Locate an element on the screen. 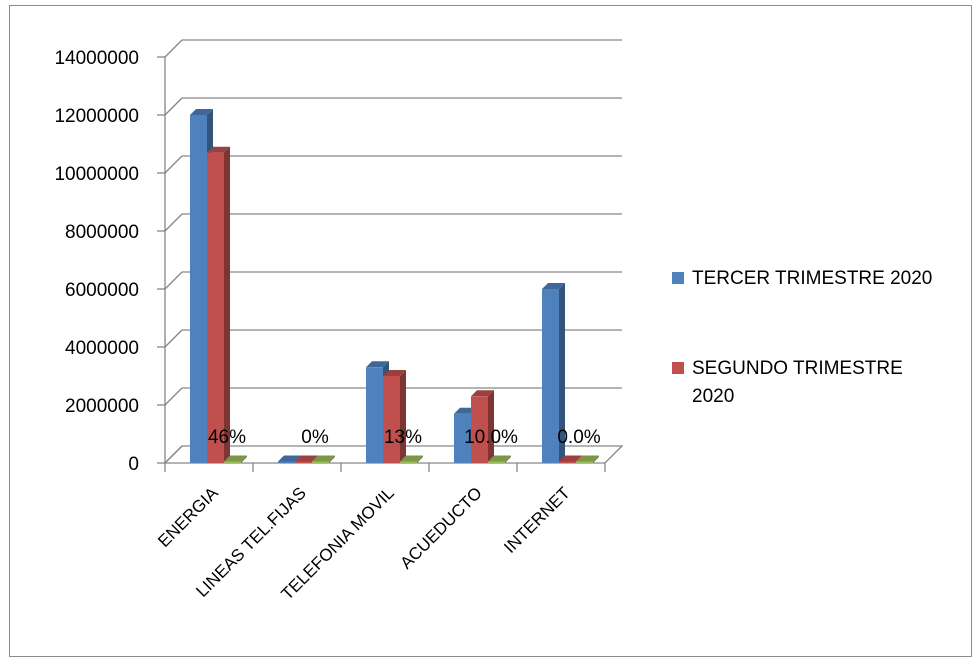 This screenshot has width=977, height=665. data-labels: 46% 0% 13% 10.0% 0.0% is located at coordinates (404, 437).